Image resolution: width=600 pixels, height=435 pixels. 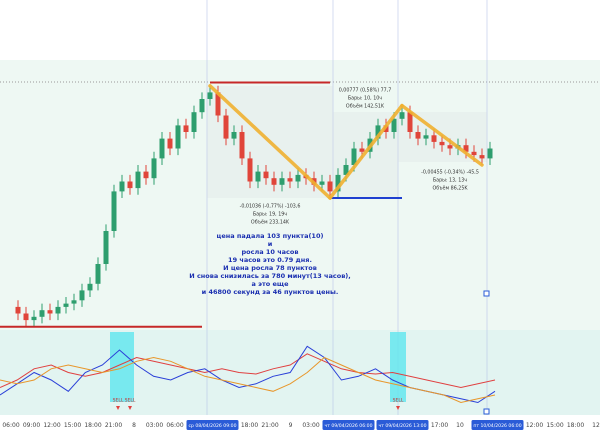 What do you see at coordinates (270, 207) in the screenshot?
I see `measure-text: -0,01036 (-0,77%) -103,6` at bounding box center [270, 207].